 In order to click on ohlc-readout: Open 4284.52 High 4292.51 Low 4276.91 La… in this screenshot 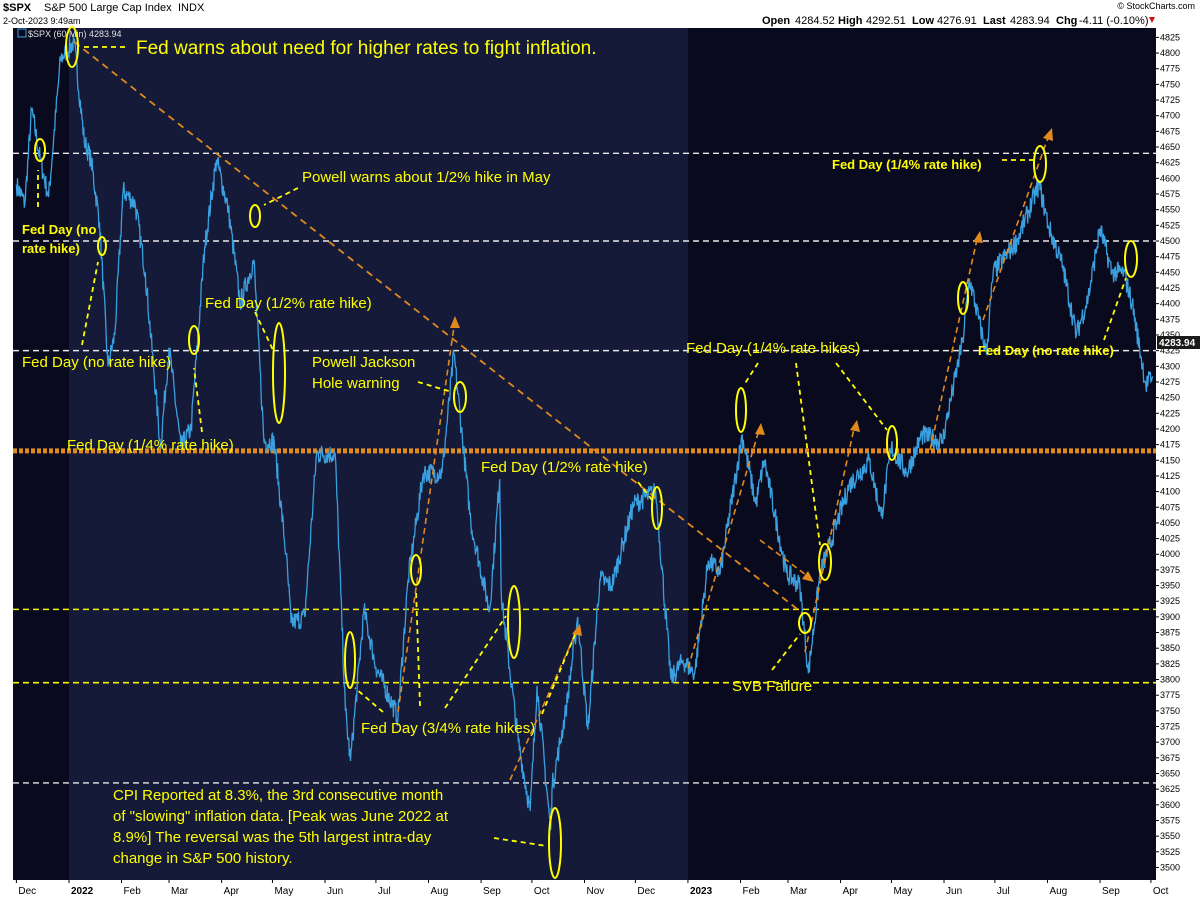, I will do `click(958, 21)`.